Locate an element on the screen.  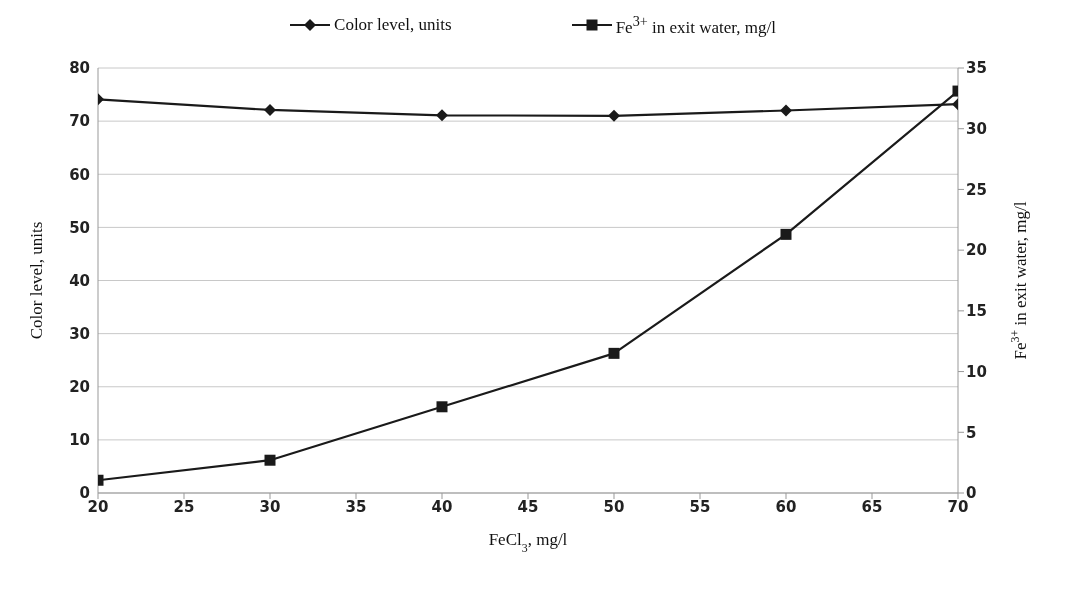
y-tick-label: 20 is located at coordinates (79, 387).